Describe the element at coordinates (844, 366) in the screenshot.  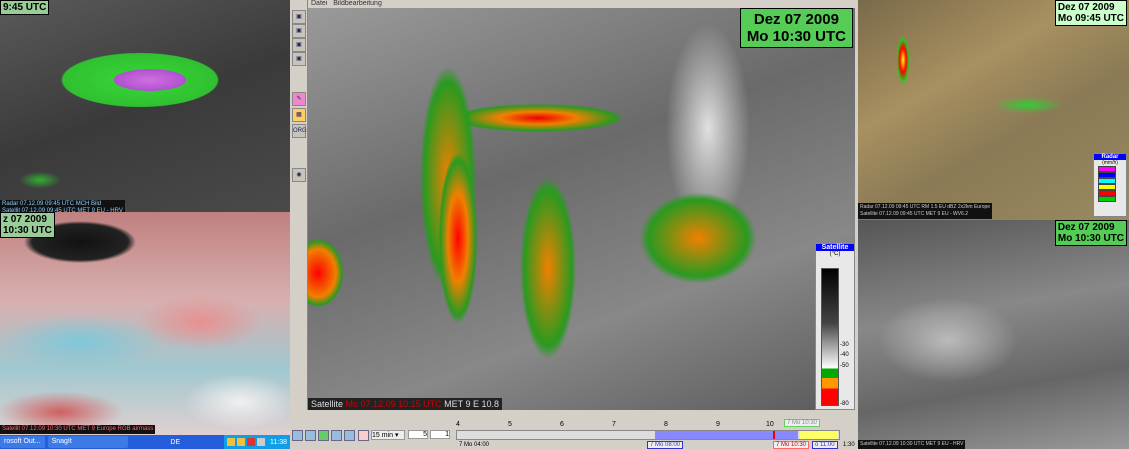
I see `legend-tick: -50` at that location.